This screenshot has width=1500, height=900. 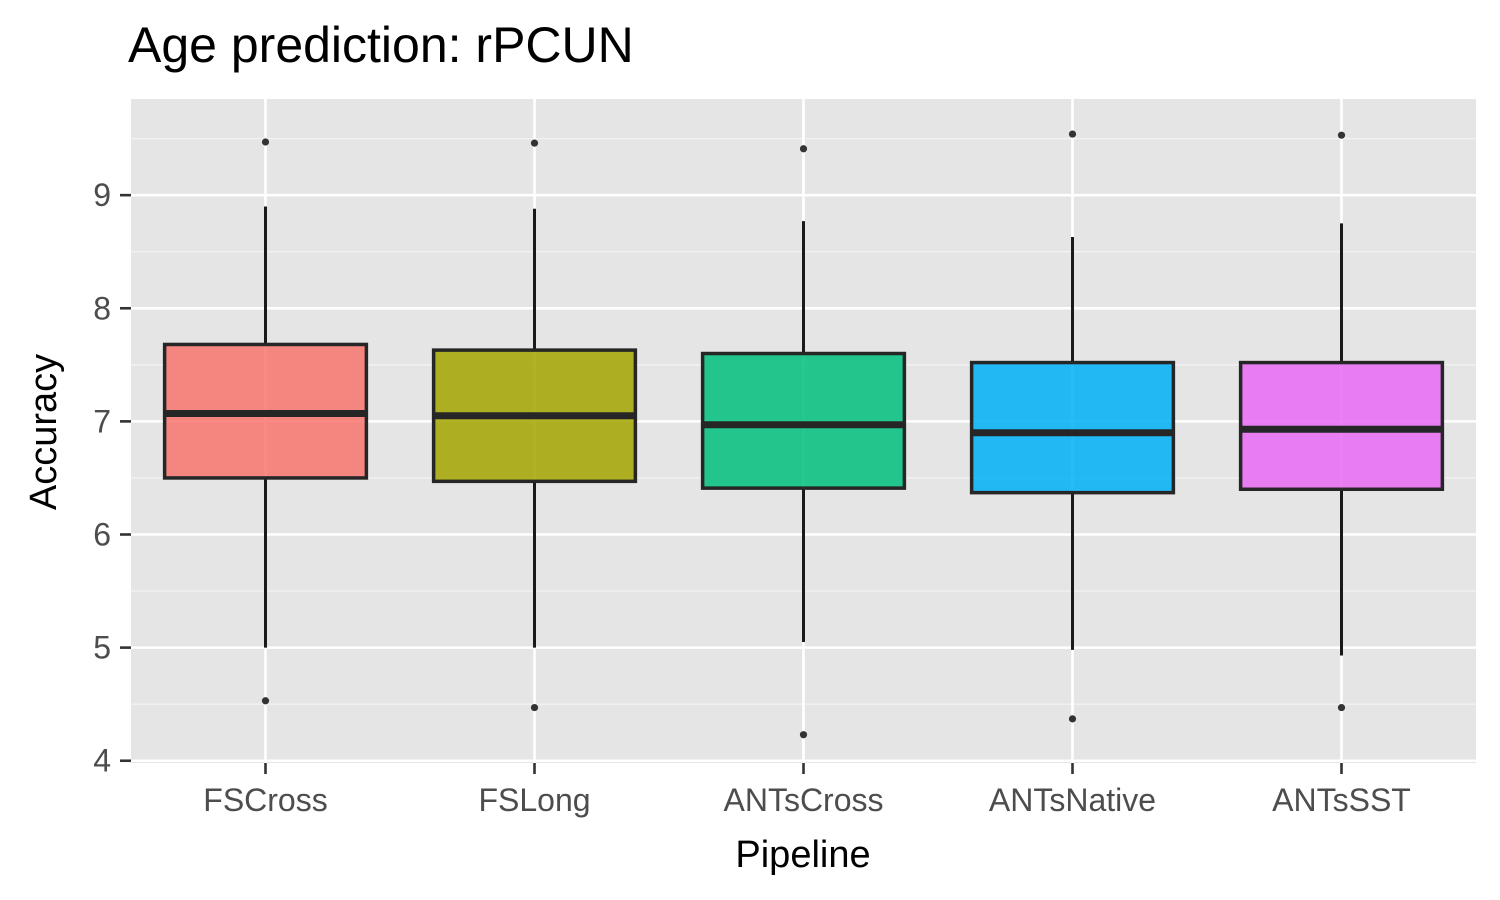 I want to click on box-antscross, so click(x=803, y=442).